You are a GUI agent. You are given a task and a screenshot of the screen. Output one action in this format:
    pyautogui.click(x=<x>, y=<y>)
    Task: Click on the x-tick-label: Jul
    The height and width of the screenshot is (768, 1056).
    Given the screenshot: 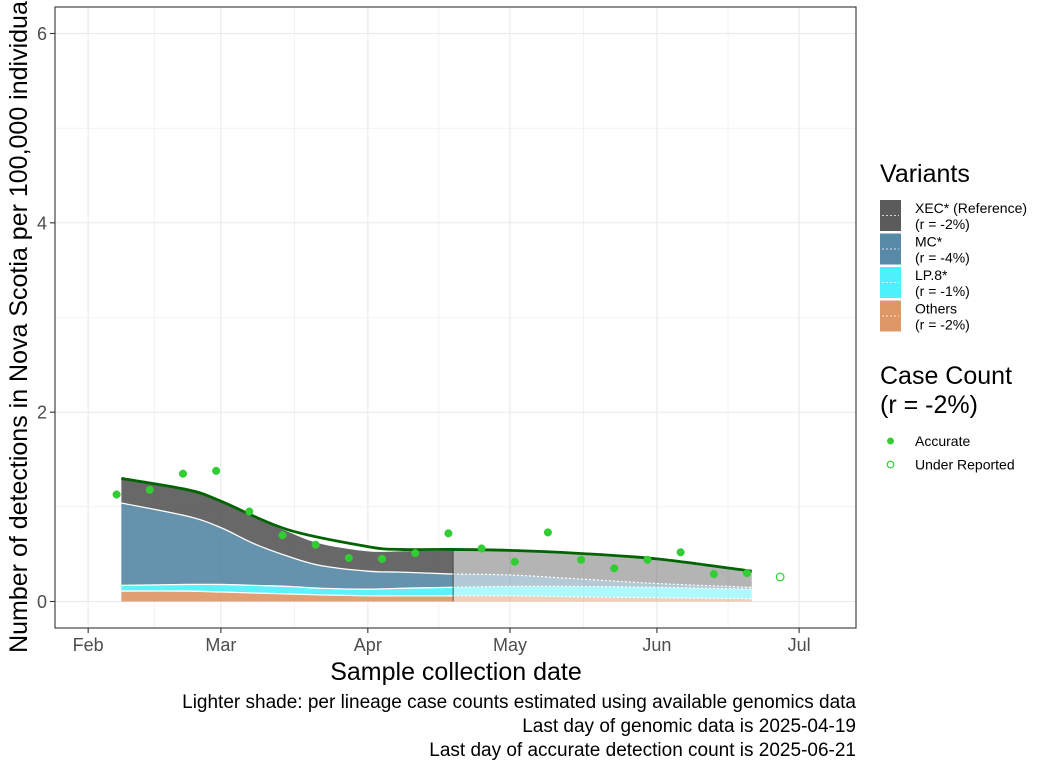 What is the action you would take?
    pyautogui.click(x=799, y=645)
    